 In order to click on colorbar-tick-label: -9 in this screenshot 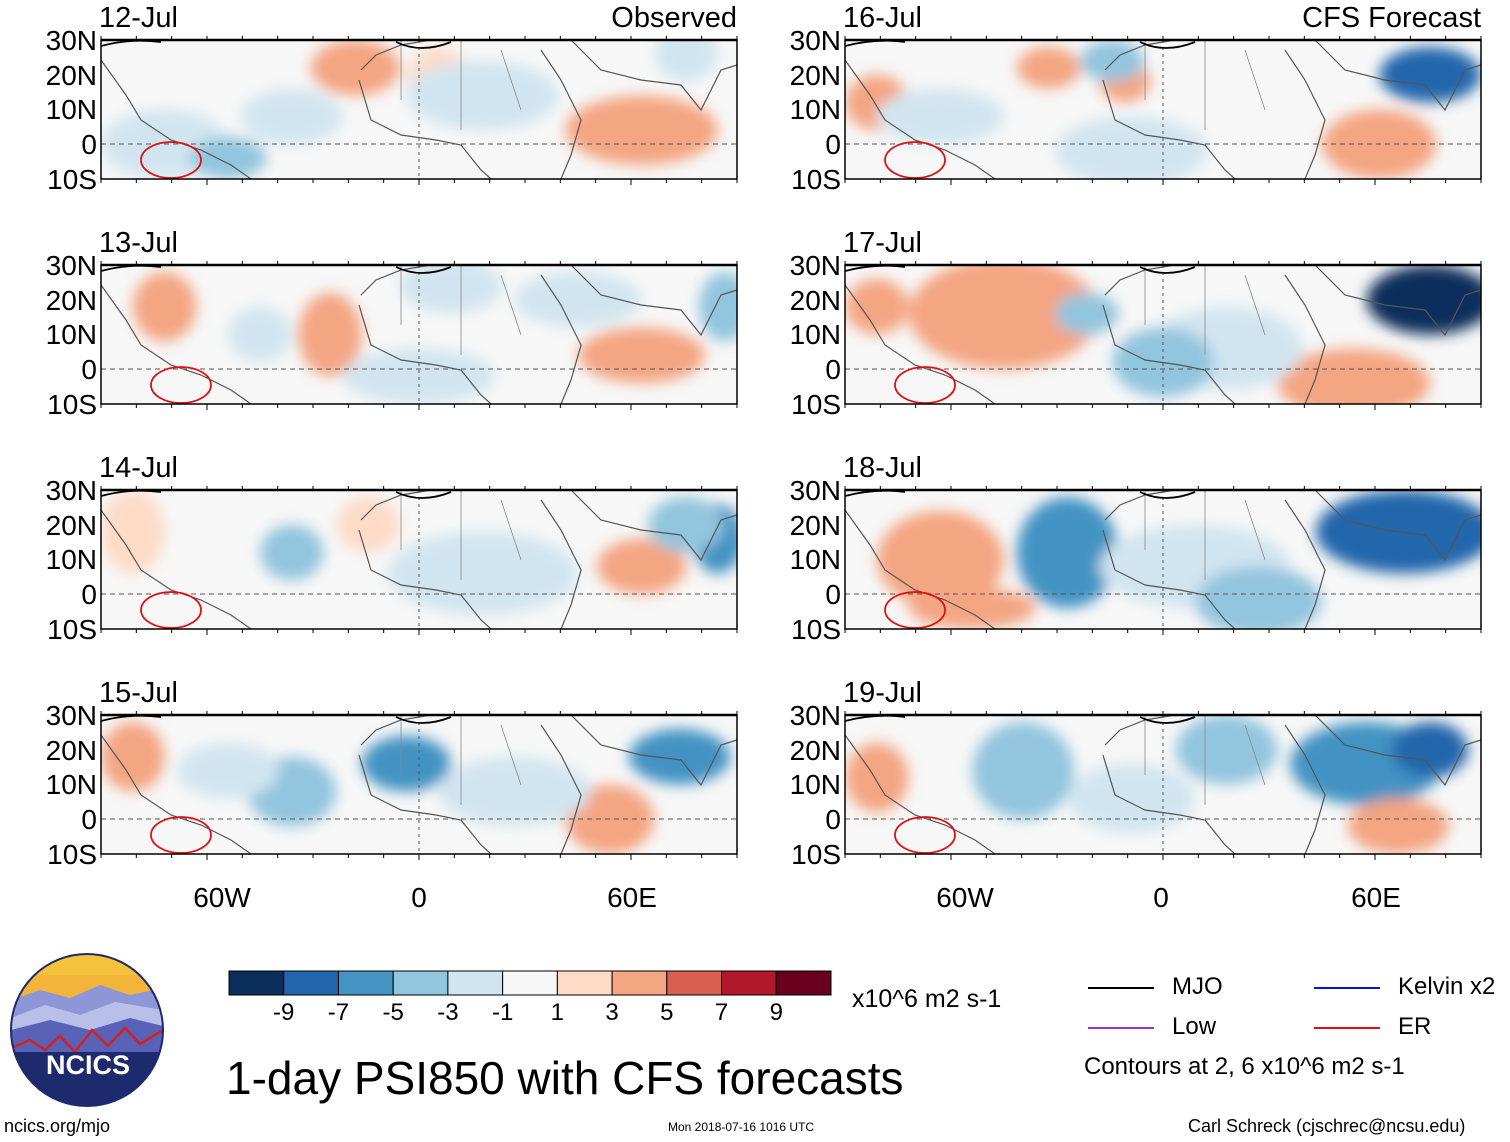, I will do `click(284, 1012)`.